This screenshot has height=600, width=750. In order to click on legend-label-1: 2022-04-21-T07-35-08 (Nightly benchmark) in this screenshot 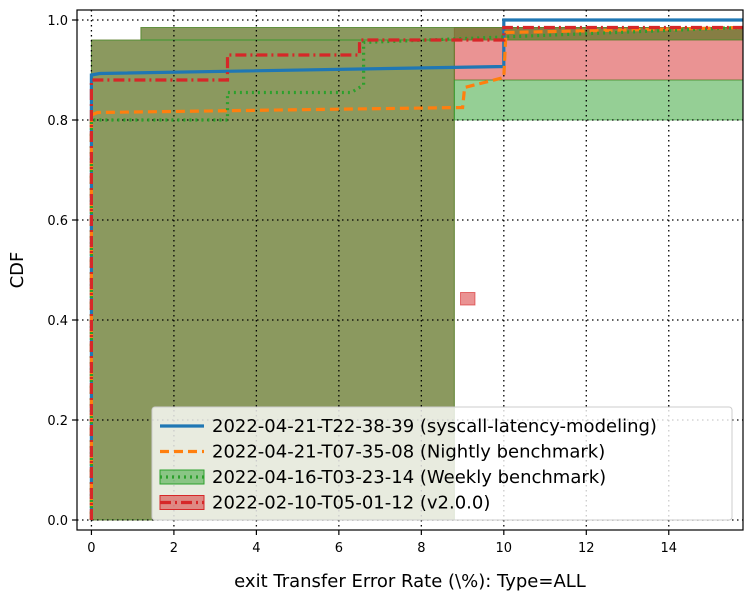, I will do `click(408, 452)`.